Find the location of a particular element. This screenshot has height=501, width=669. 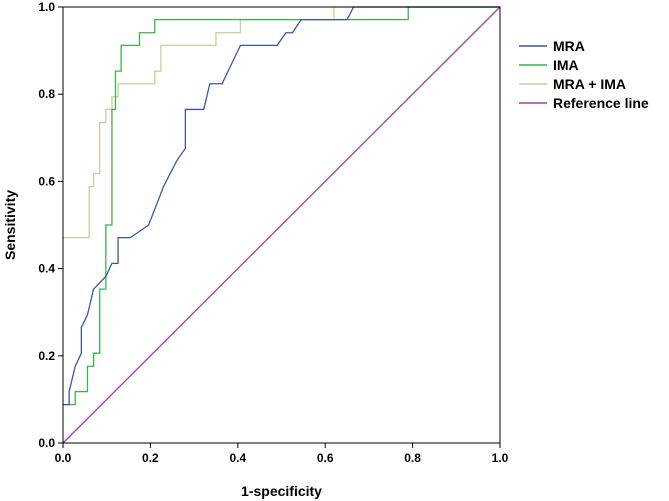

y-axis-ticks: 0.0 0.2 0.4 0.6 0.8 1.0 is located at coordinates (50, 225).